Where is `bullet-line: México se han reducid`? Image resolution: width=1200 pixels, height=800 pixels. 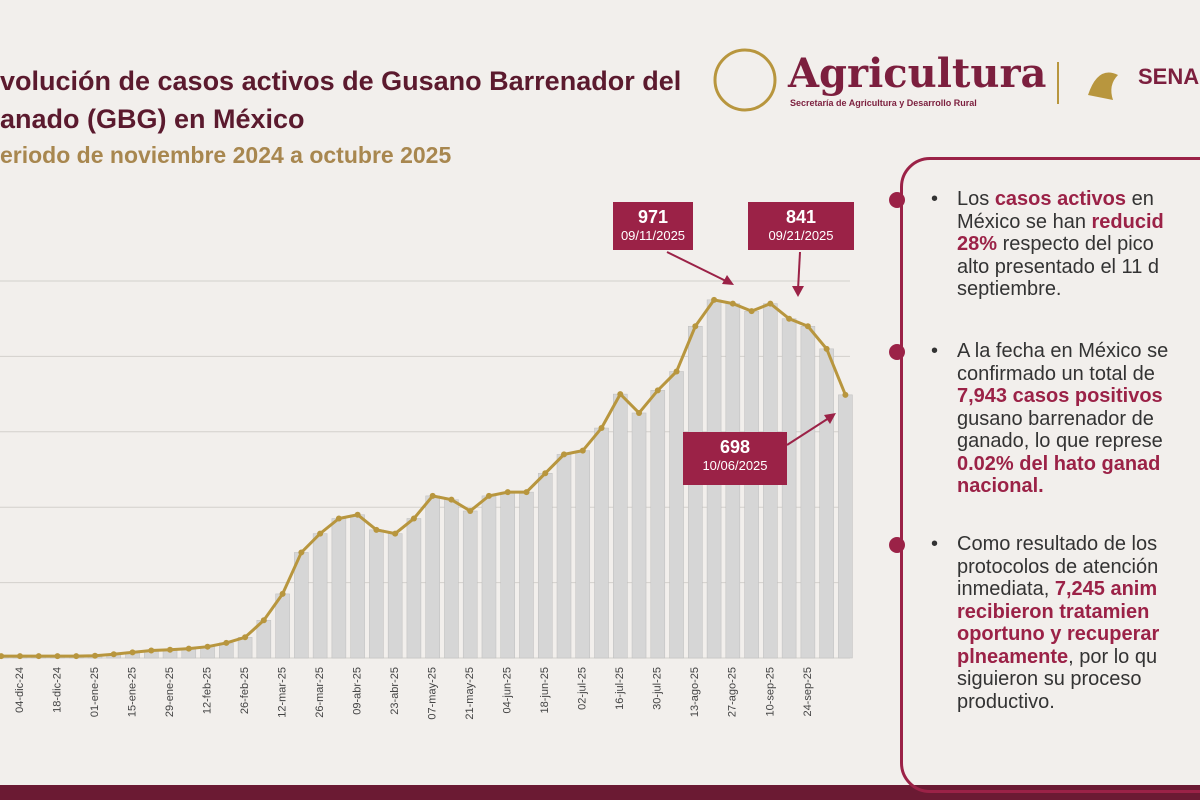 bullet-line: México se han reducid is located at coordinates (1060, 222).